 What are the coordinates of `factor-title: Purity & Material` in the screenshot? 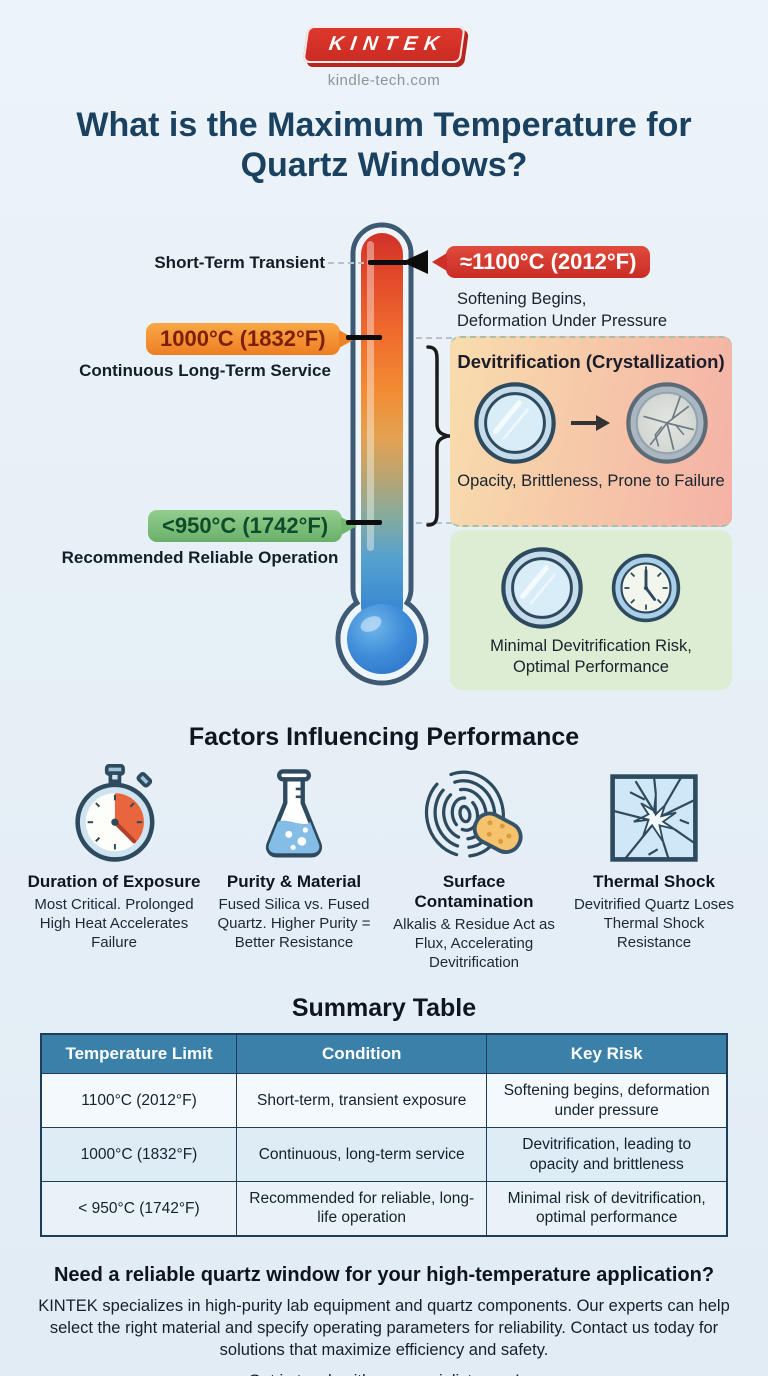 It's located at (294, 882).